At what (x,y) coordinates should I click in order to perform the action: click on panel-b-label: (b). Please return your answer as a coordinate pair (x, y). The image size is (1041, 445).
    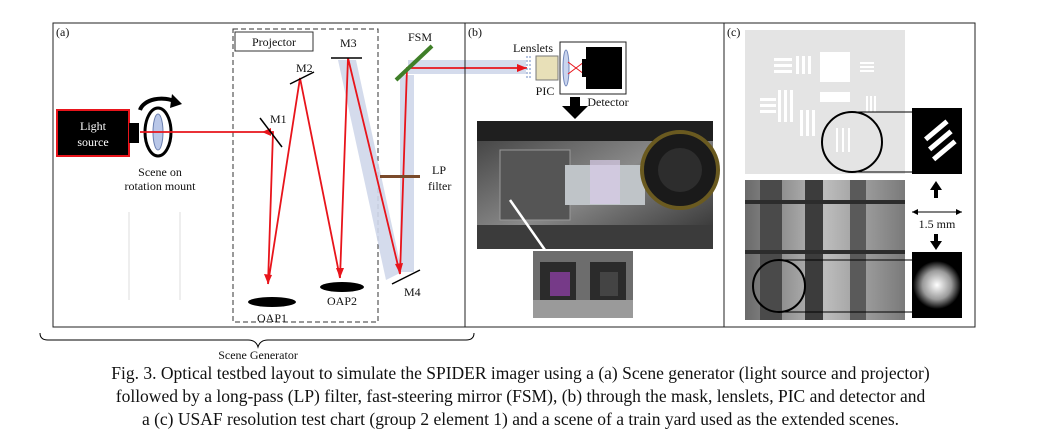
    Looking at the image, I should click on (475, 32).